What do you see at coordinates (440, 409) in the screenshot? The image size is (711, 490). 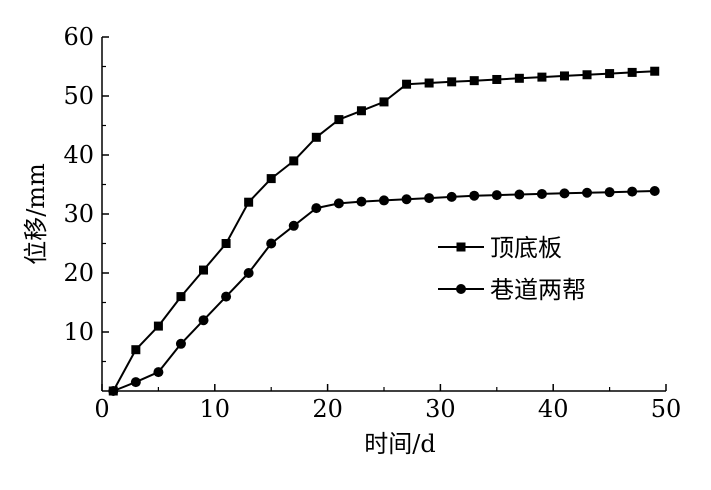 I see `x-tick-label: 30` at bounding box center [440, 409].